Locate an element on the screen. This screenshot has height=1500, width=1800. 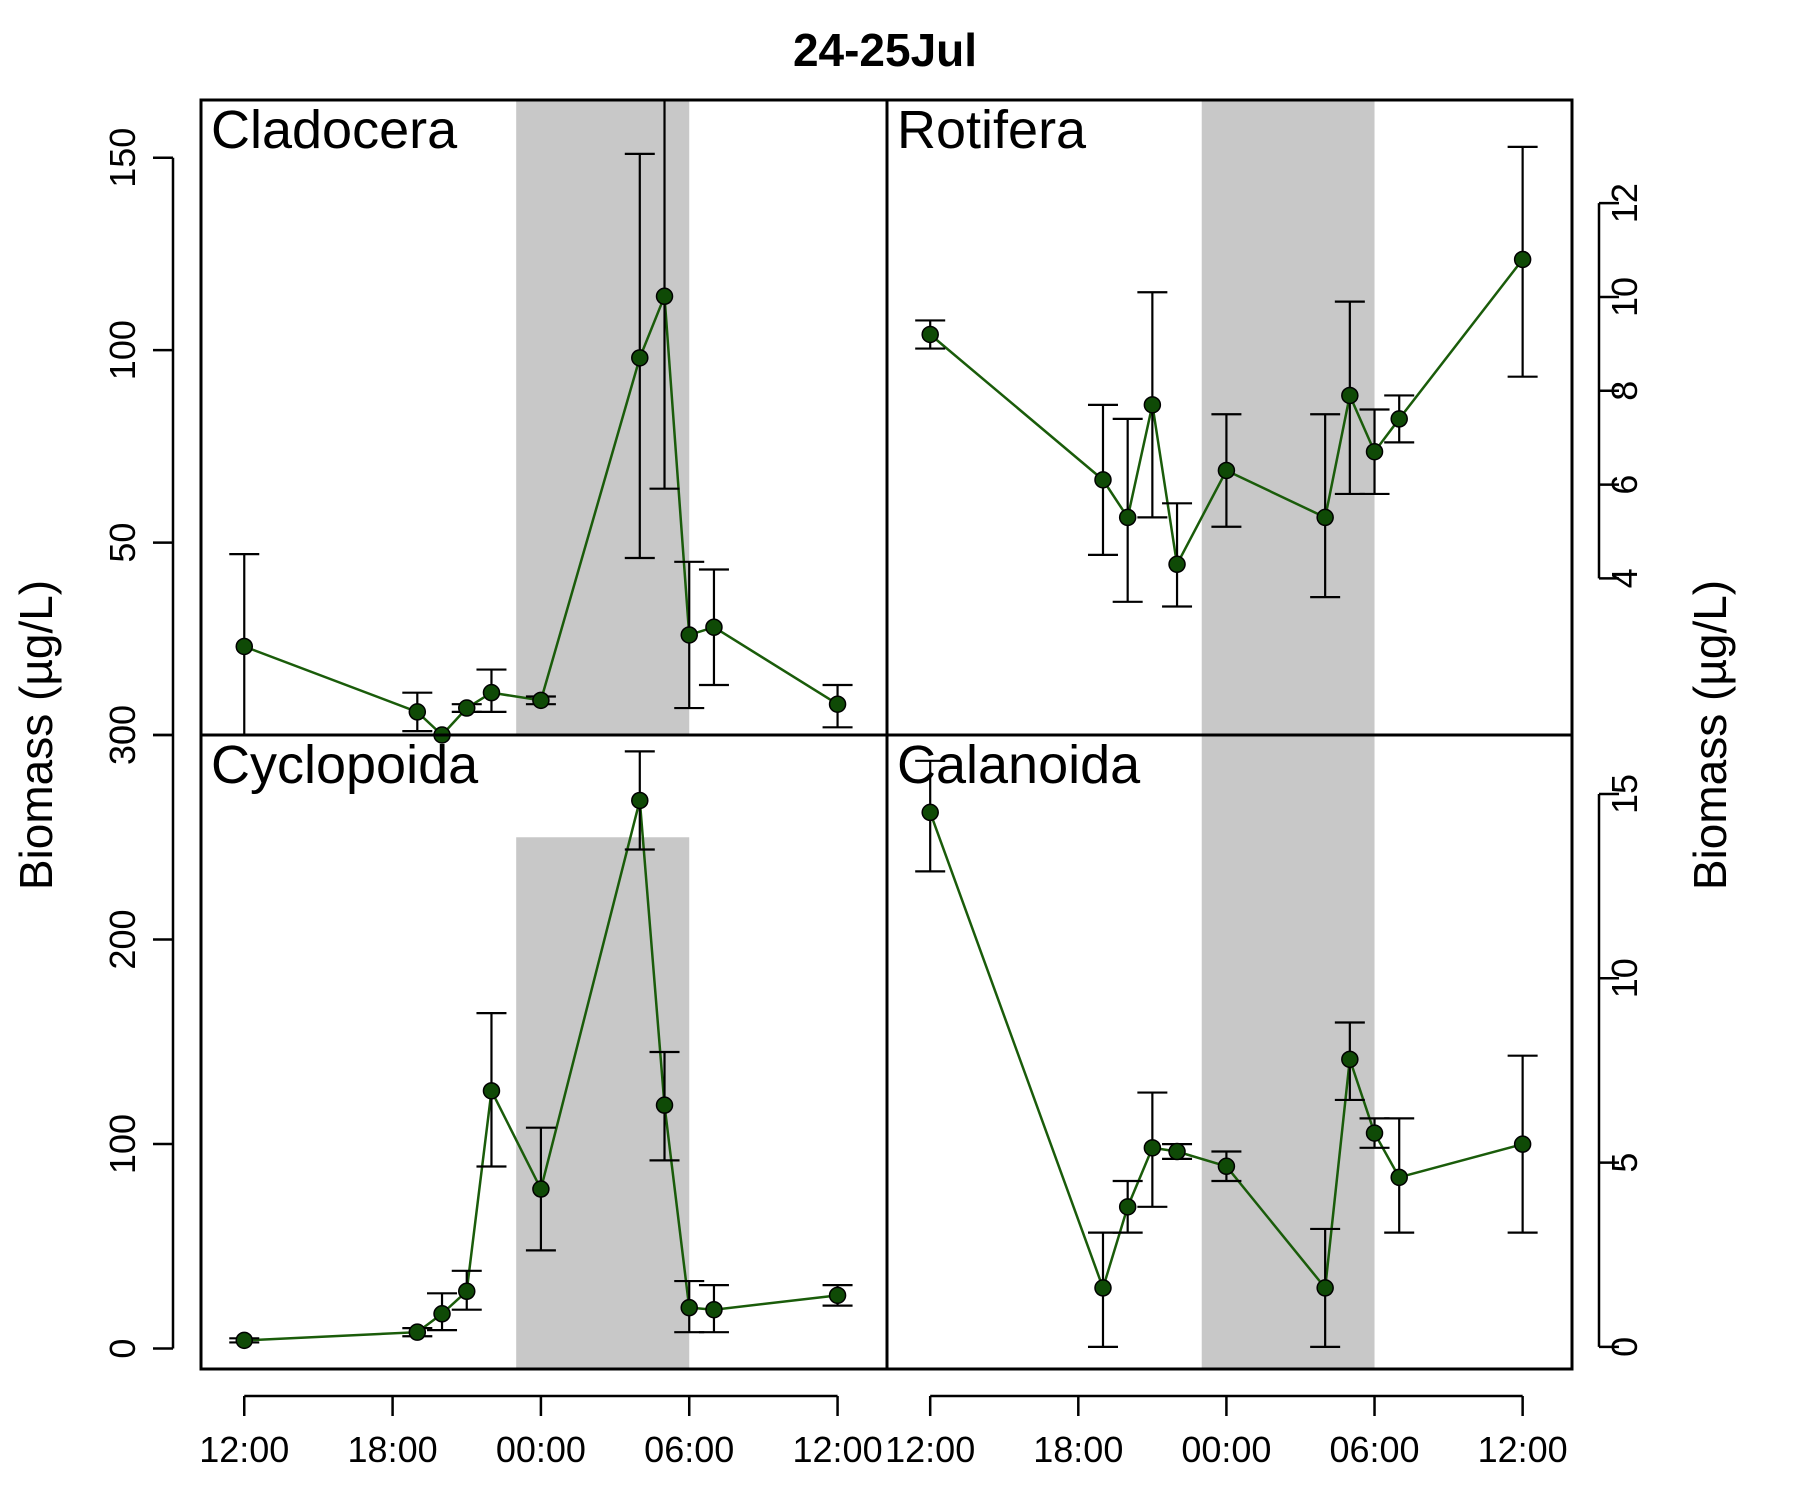
y-tick-label: 6 is located at coordinates (1624, 485).